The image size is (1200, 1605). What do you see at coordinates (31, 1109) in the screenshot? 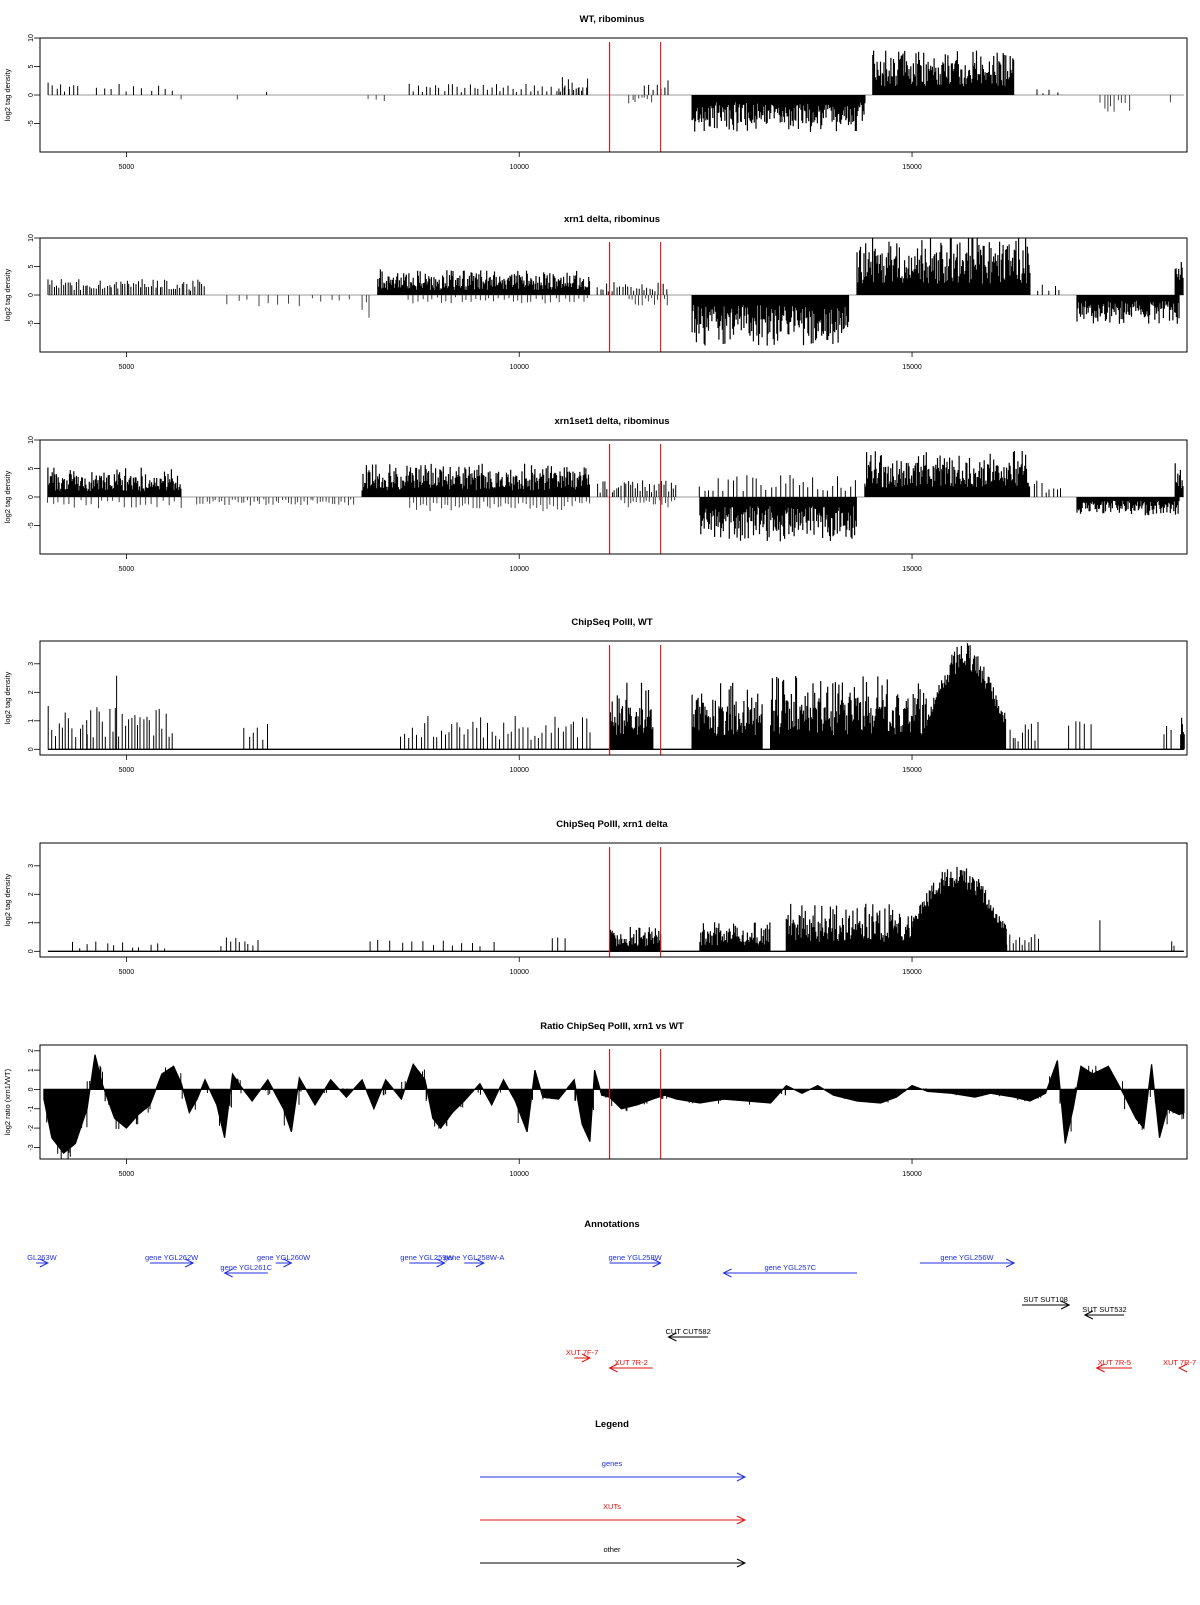
I see `y-tick-label: -1` at bounding box center [31, 1109].